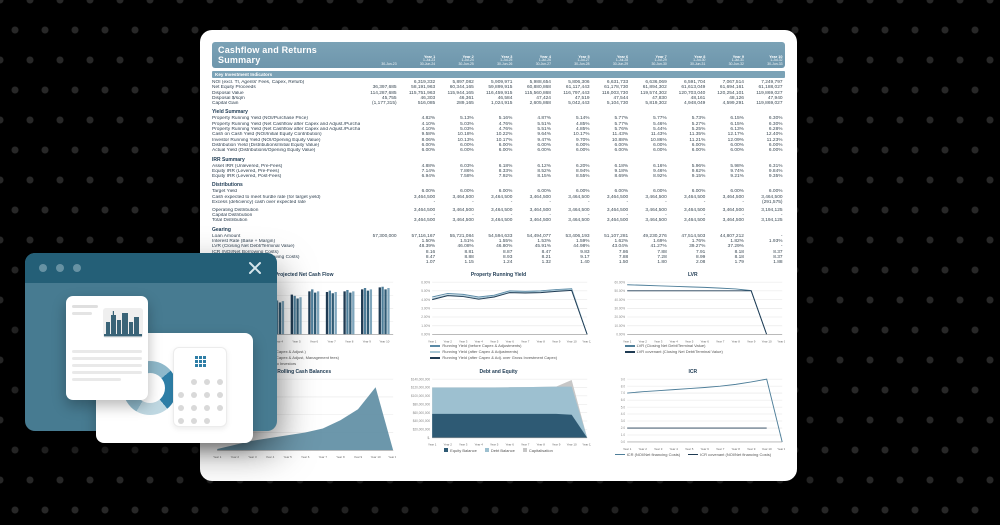  I want to click on svg-text: Year 9, so click(358, 458).